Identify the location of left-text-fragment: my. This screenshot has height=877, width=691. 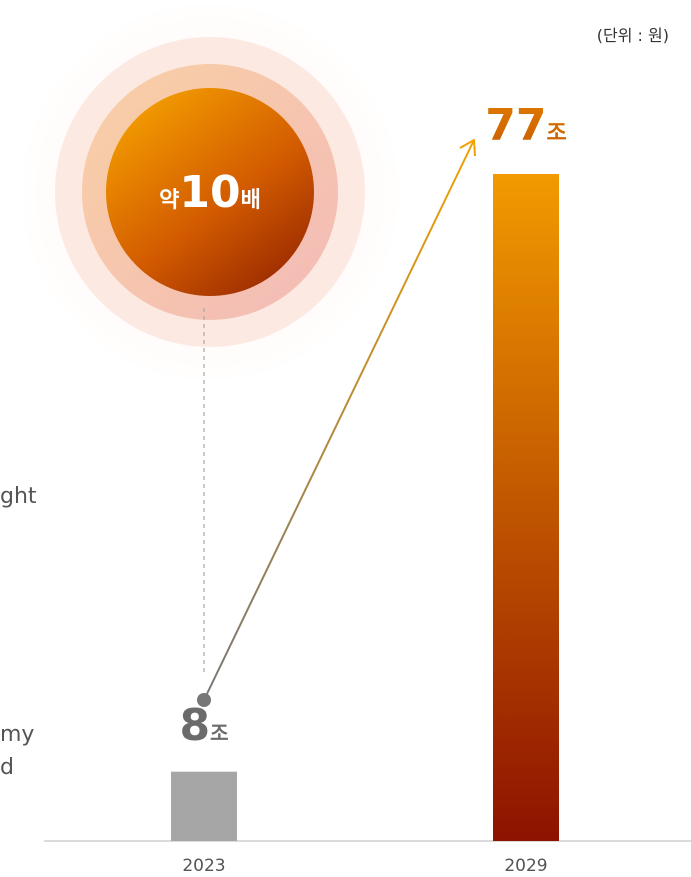
(17, 734).